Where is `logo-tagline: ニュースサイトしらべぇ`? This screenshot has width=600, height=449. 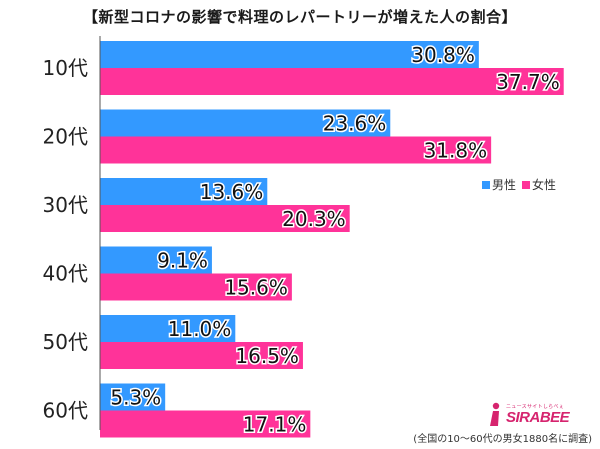 logo-tagline: ニュースサイトしらべぇ is located at coordinates (535, 407).